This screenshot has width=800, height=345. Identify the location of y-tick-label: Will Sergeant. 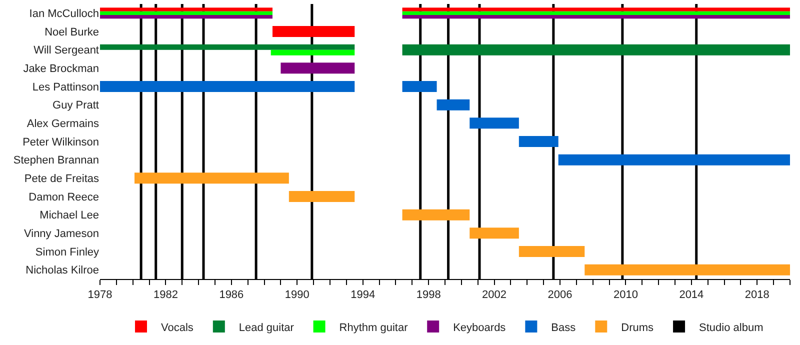
(66, 50).